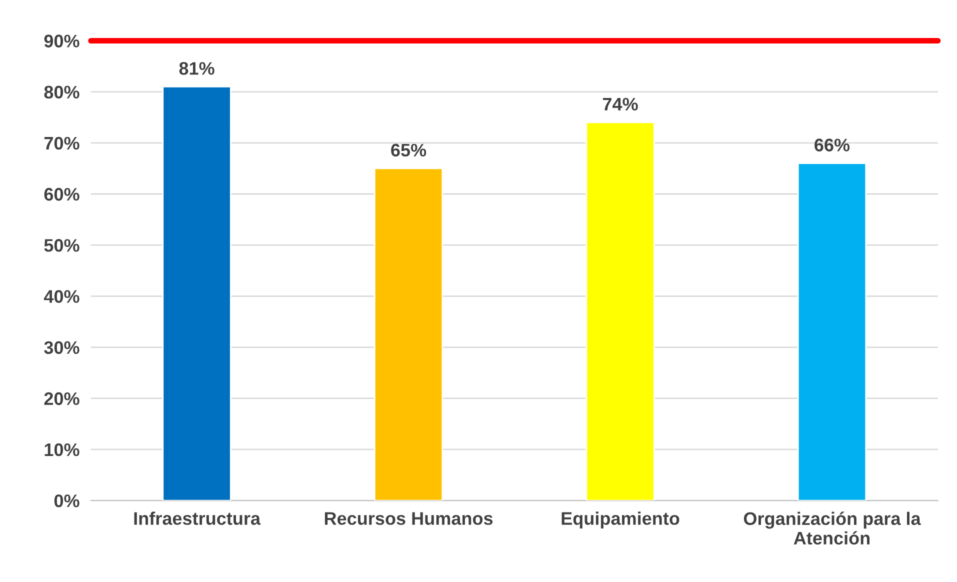 This screenshot has width=957, height=582. I want to click on y-tick-label: 30%, so click(62, 347).